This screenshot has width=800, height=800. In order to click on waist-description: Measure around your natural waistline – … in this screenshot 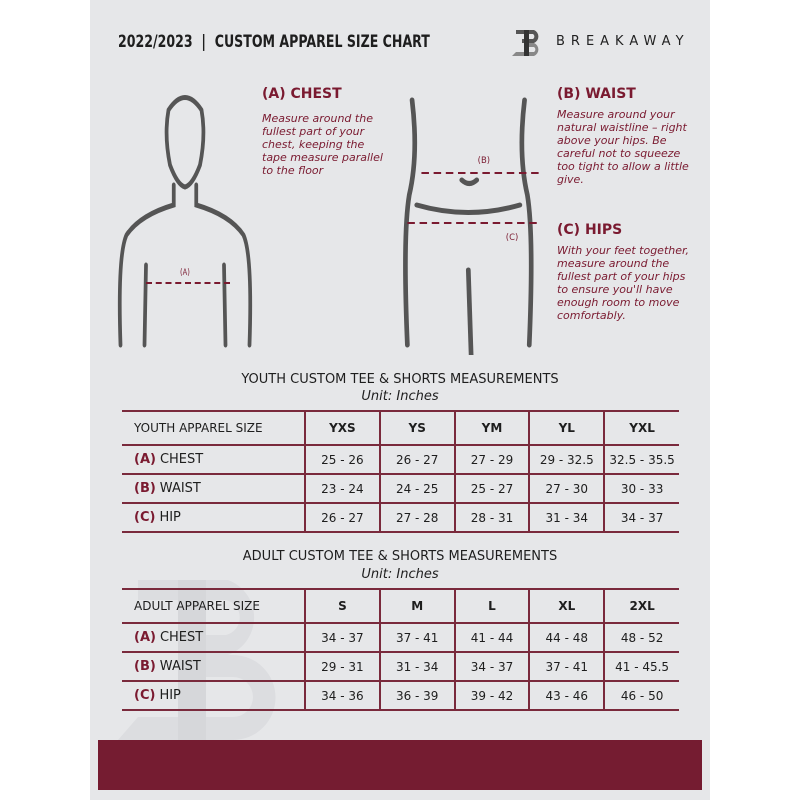, I will do `click(623, 147)`.